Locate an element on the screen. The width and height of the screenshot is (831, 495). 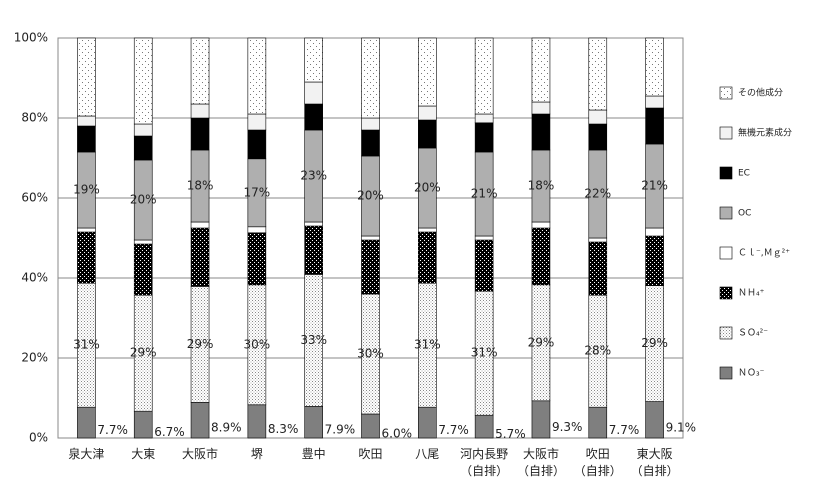
y-tick-label: 80% is located at coordinates (34, 118).